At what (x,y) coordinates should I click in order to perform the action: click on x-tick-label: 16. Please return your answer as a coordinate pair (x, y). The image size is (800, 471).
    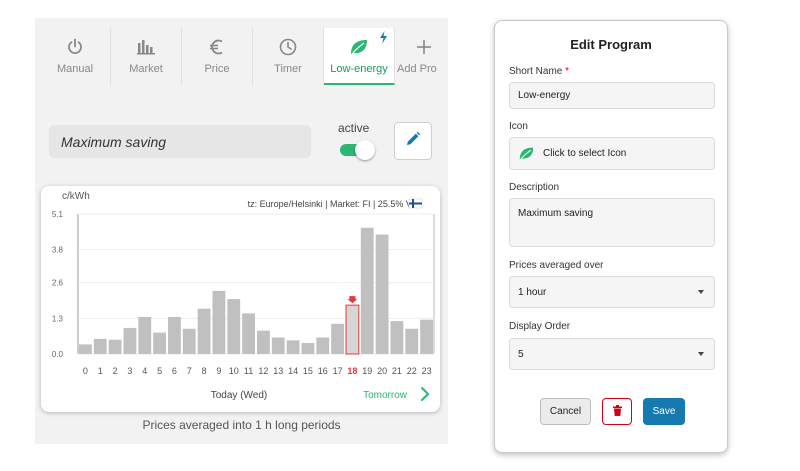
    Looking at the image, I should click on (323, 371).